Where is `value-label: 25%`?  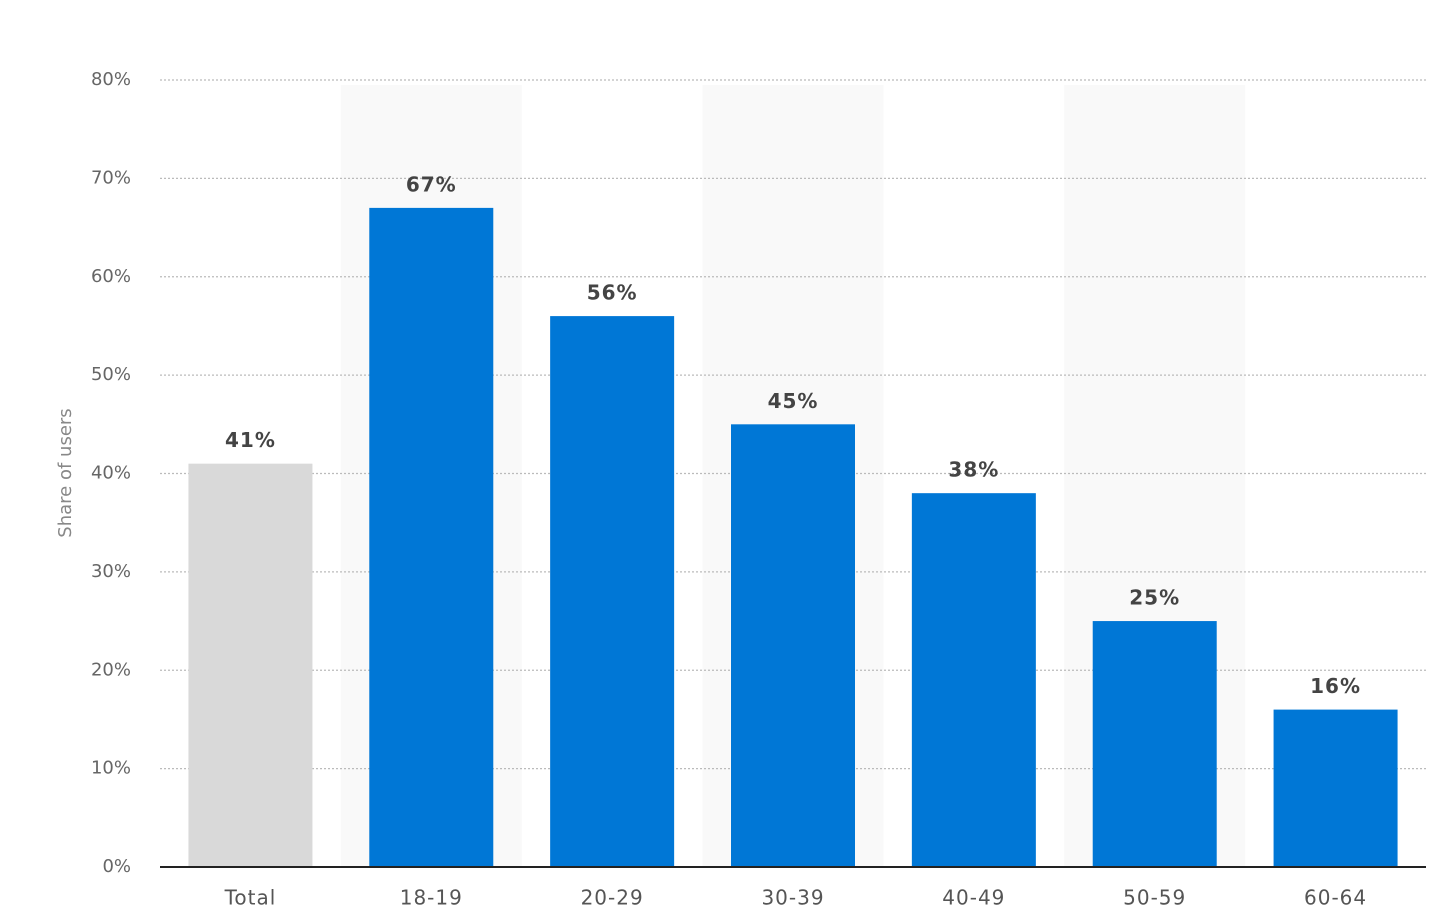
value-label: 25% is located at coordinates (1154, 598).